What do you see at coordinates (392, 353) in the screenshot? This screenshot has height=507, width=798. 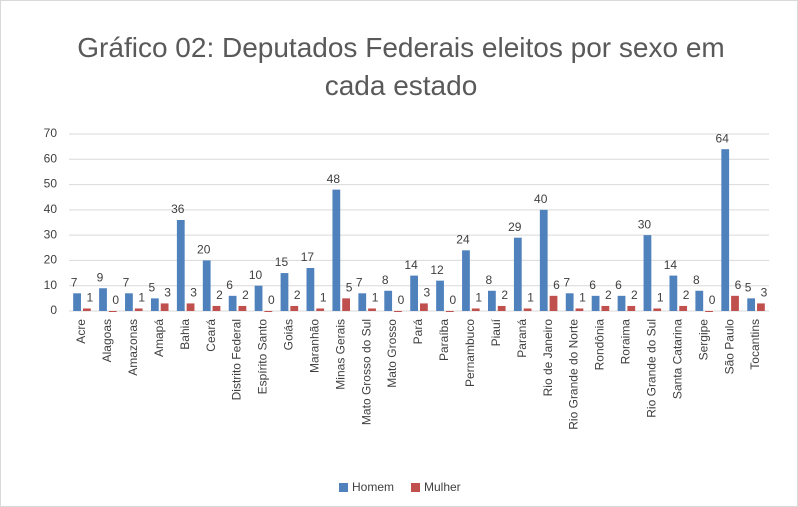 I see `x-tick-label: Mato Grosso` at bounding box center [392, 353].